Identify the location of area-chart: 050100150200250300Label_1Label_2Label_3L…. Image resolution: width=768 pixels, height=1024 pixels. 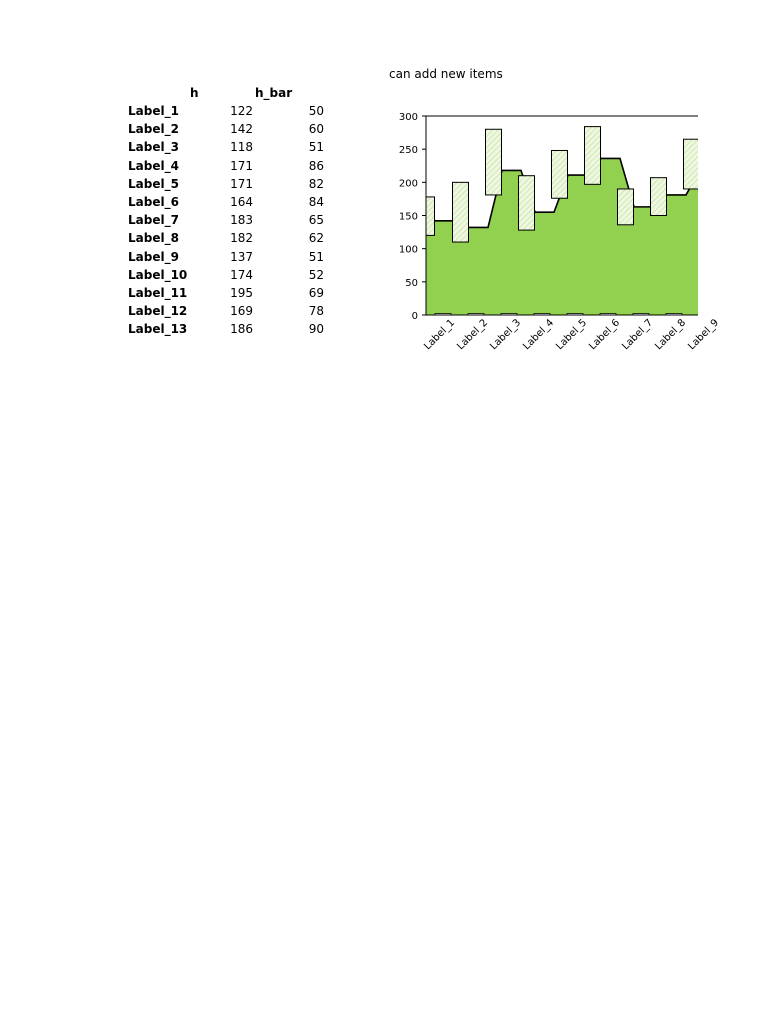
(560, 232).